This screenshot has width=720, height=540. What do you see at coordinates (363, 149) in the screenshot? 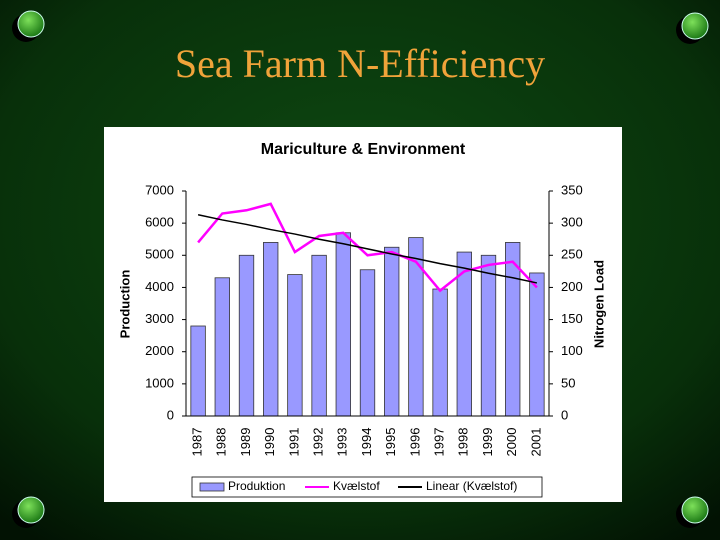
I see `chart-title: Mariculture & Environment` at bounding box center [363, 149].